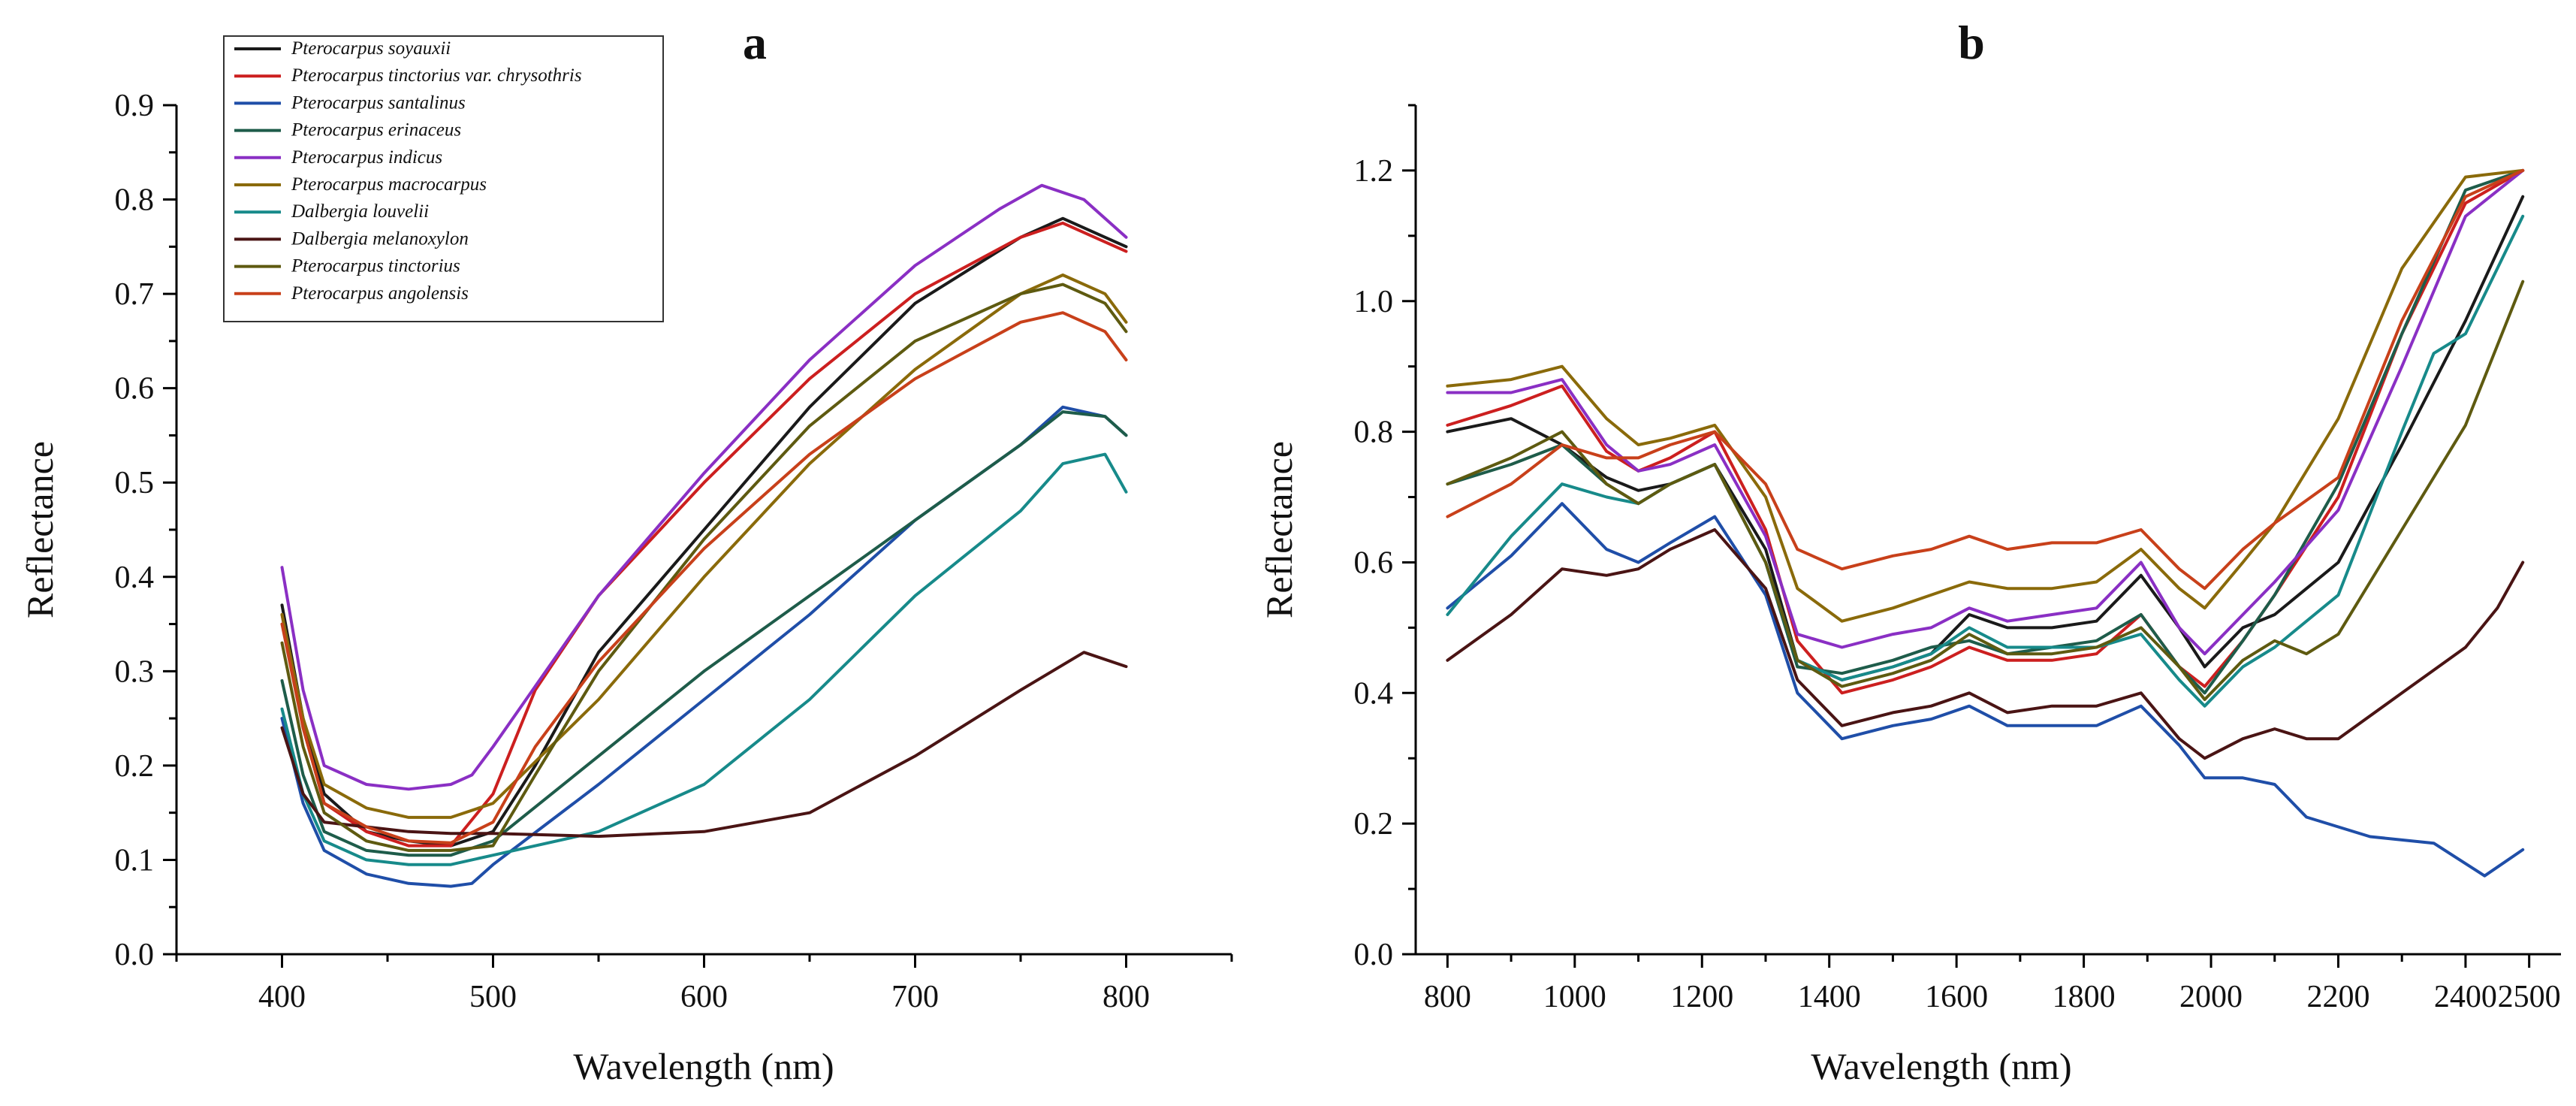 This screenshot has height=1106, width=2576. Describe the element at coordinates (2337, 997) in the screenshot. I see `panel-b-x-tick-label: 2200` at that location.